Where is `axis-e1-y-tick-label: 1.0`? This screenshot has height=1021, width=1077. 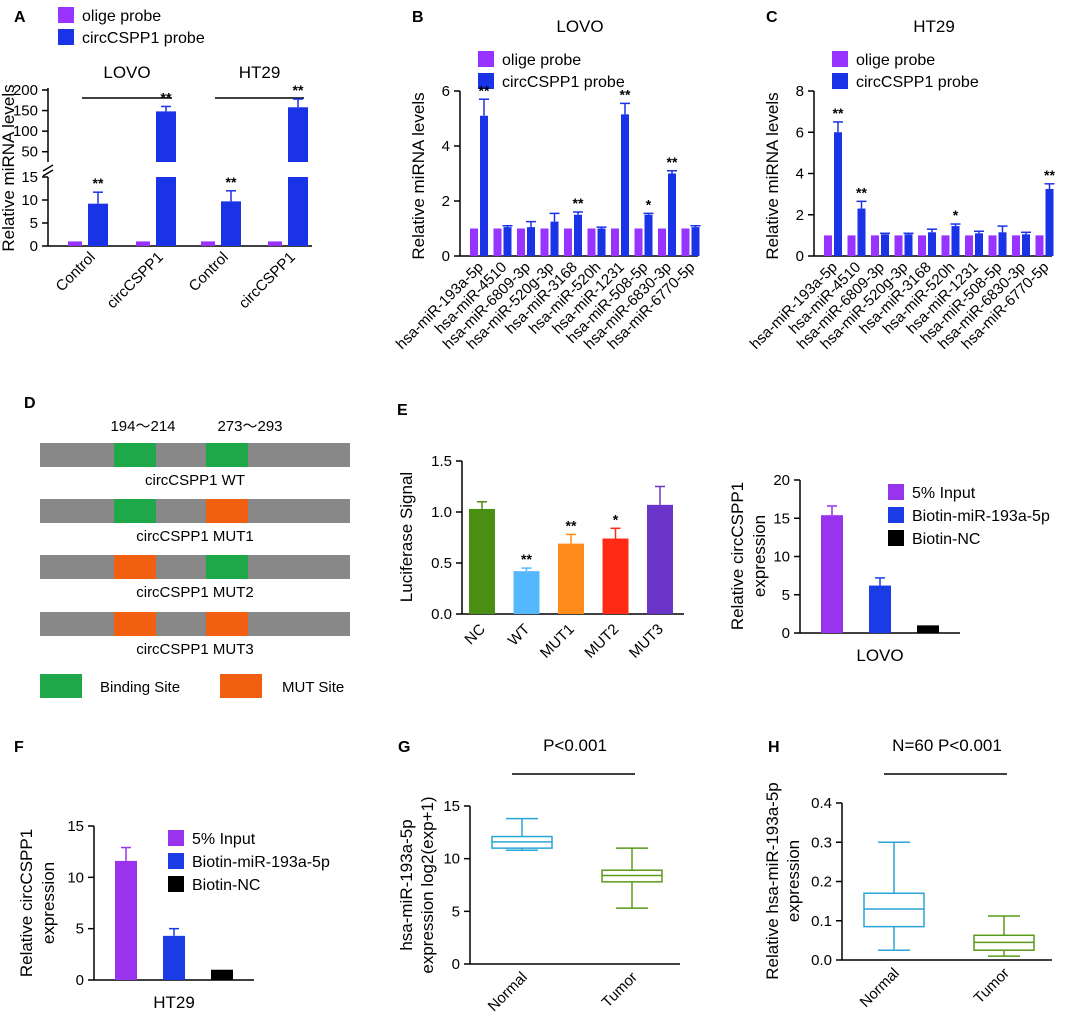 axis-e1-y-tick-label: 1.0 is located at coordinates (441, 512).